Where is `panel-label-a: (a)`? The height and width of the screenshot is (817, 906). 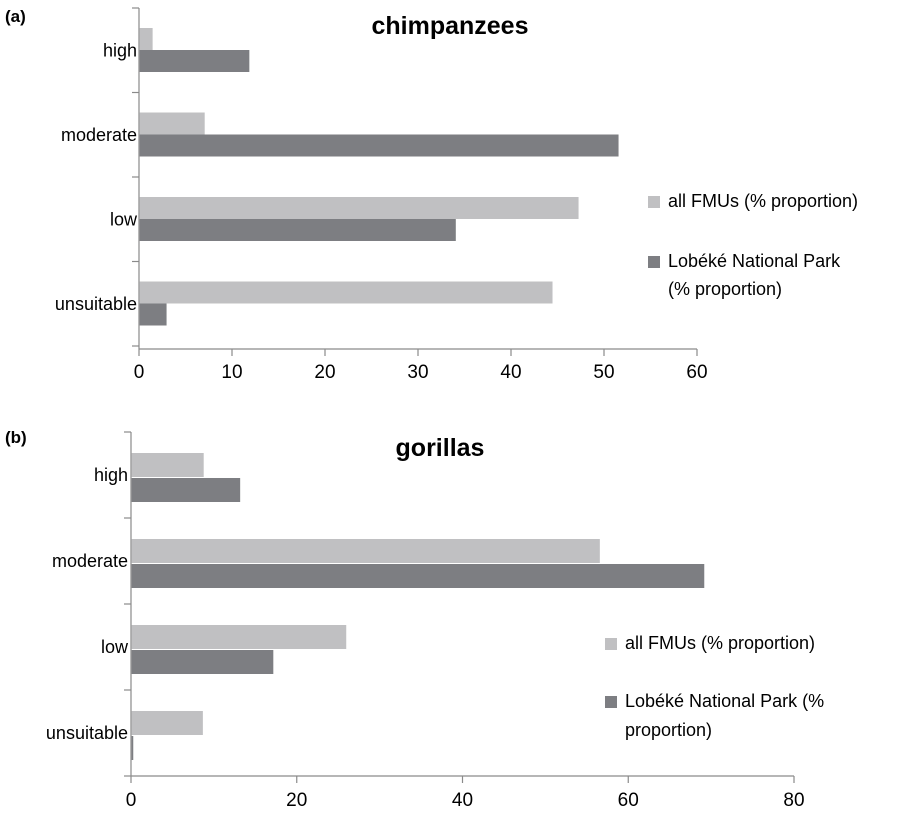 panel-label-a: (a) is located at coordinates (15, 16).